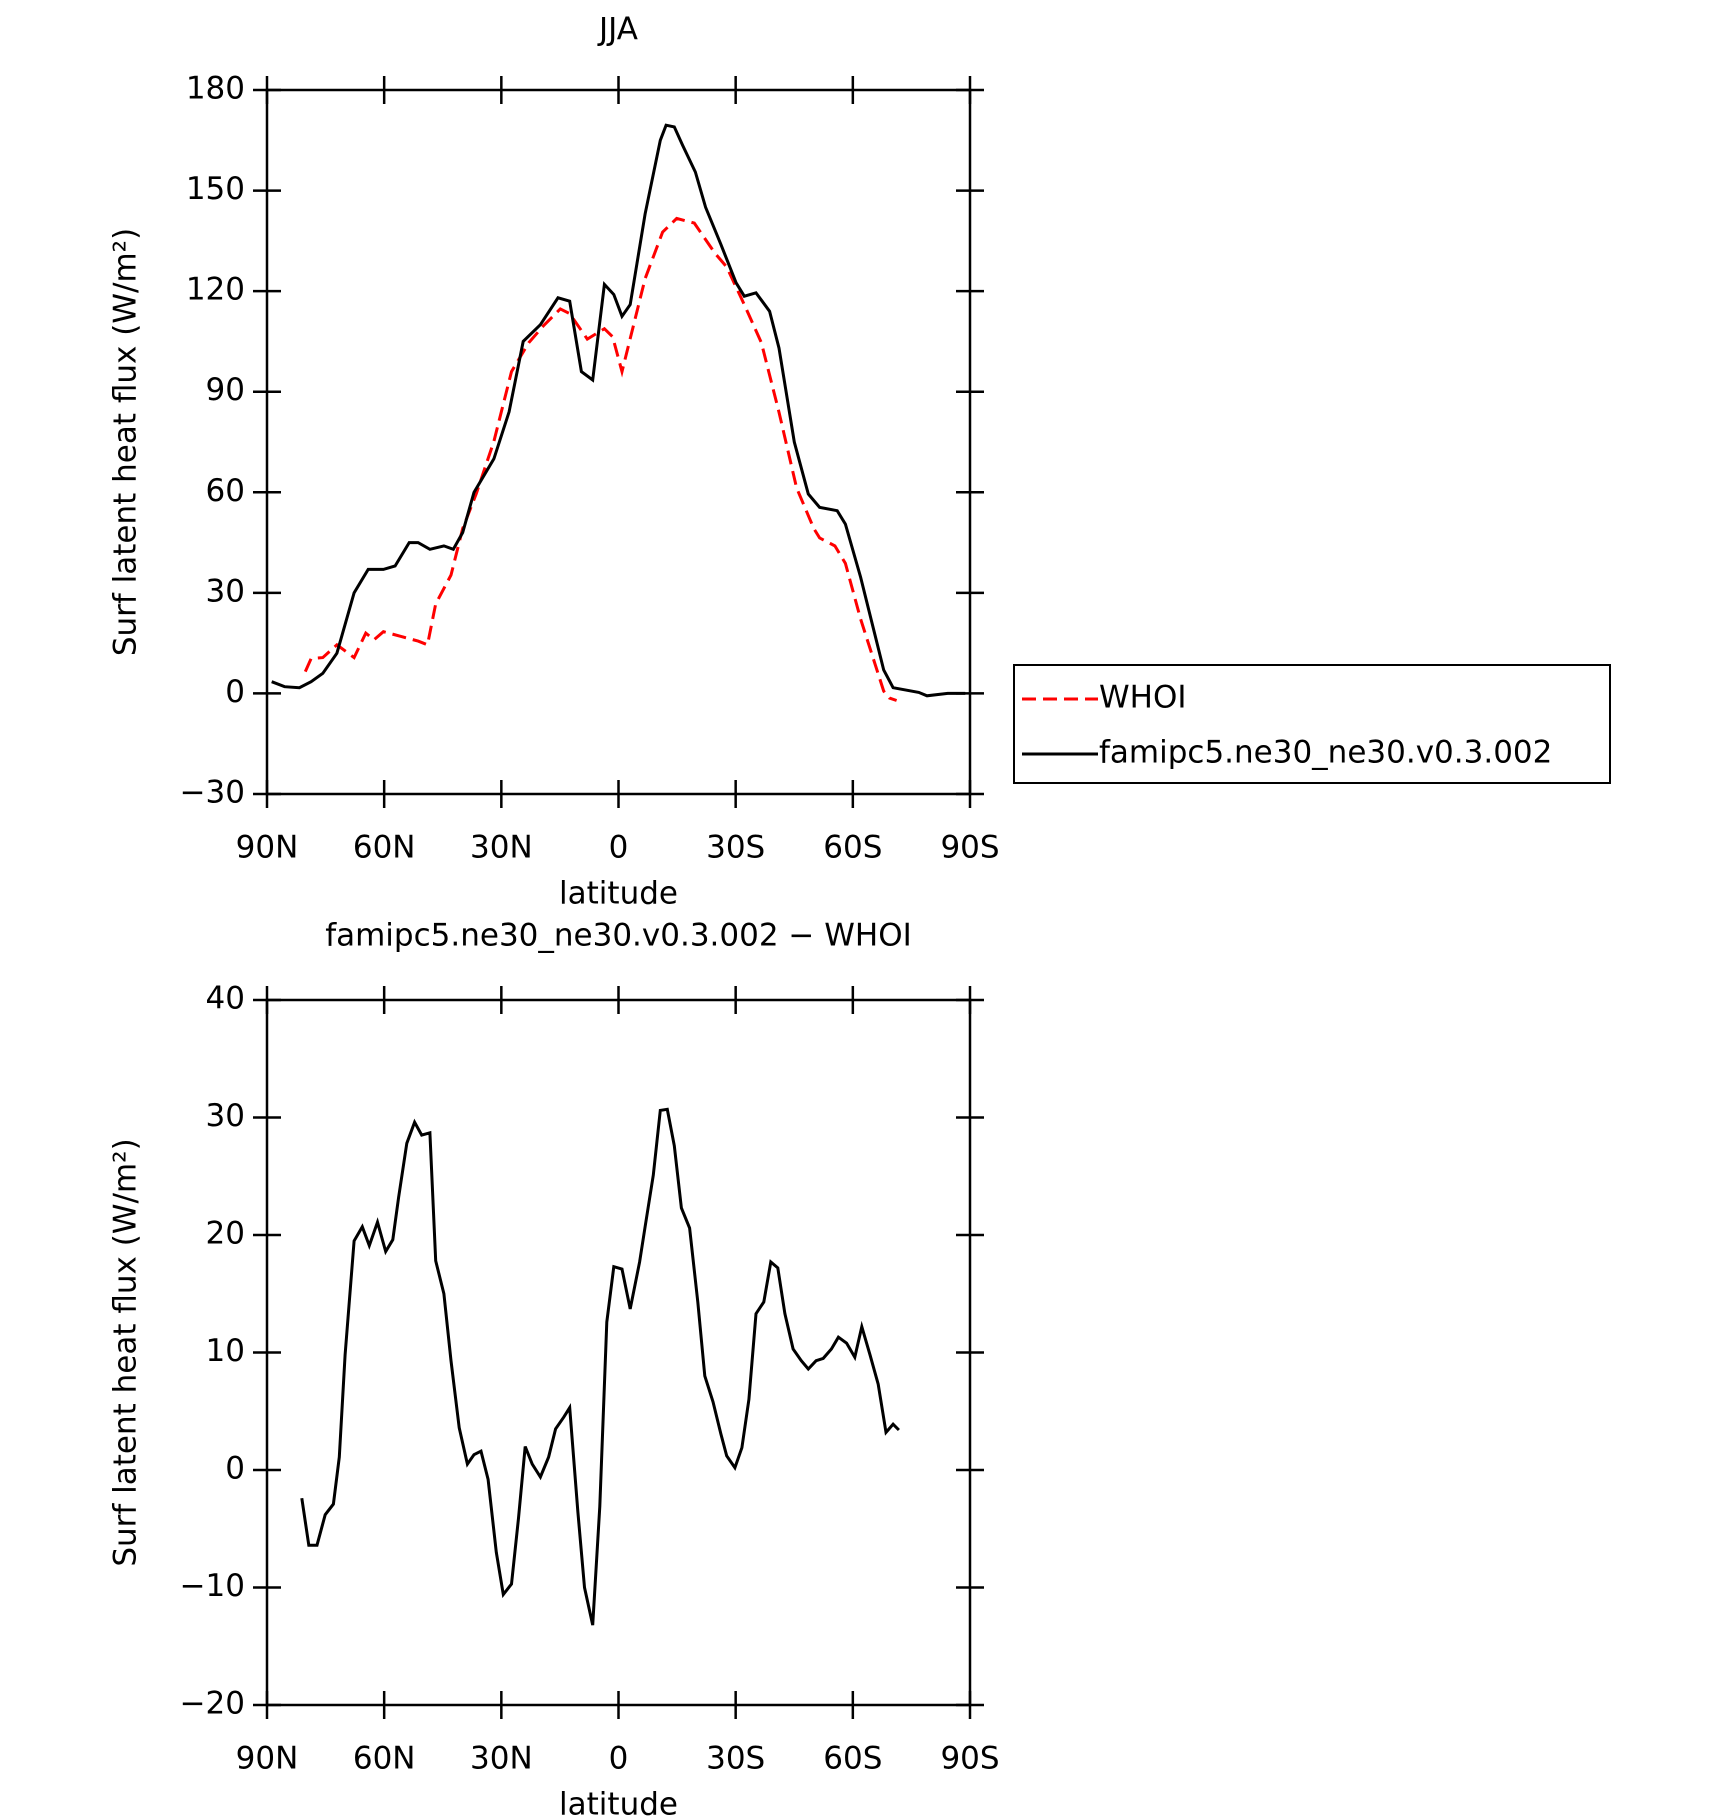 This screenshot has width=1710, height=1816. What do you see at coordinates (215, 89) in the screenshot?
I see `y-tick-label: 180` at bounding box center [215, 89].